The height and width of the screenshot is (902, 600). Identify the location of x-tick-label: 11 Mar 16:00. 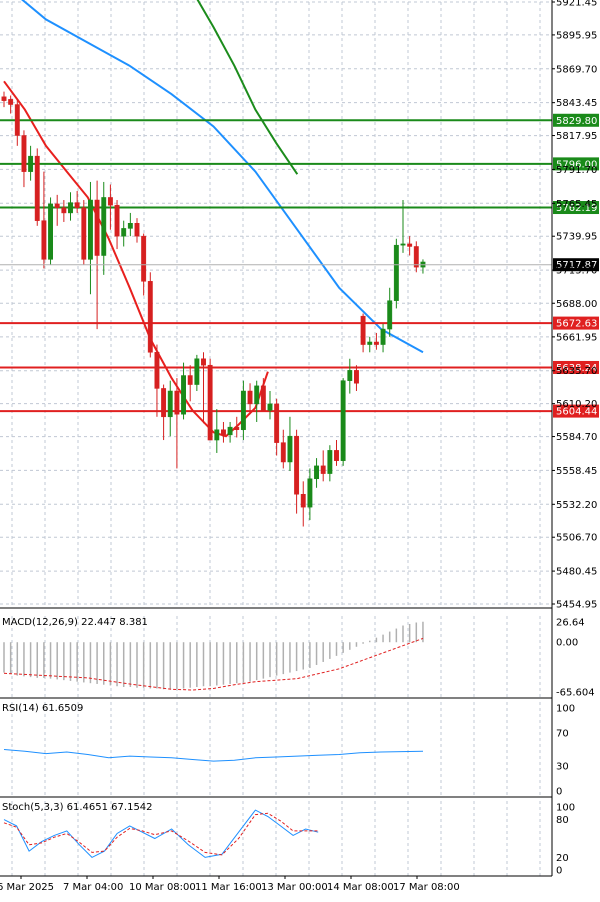
(228, 887).